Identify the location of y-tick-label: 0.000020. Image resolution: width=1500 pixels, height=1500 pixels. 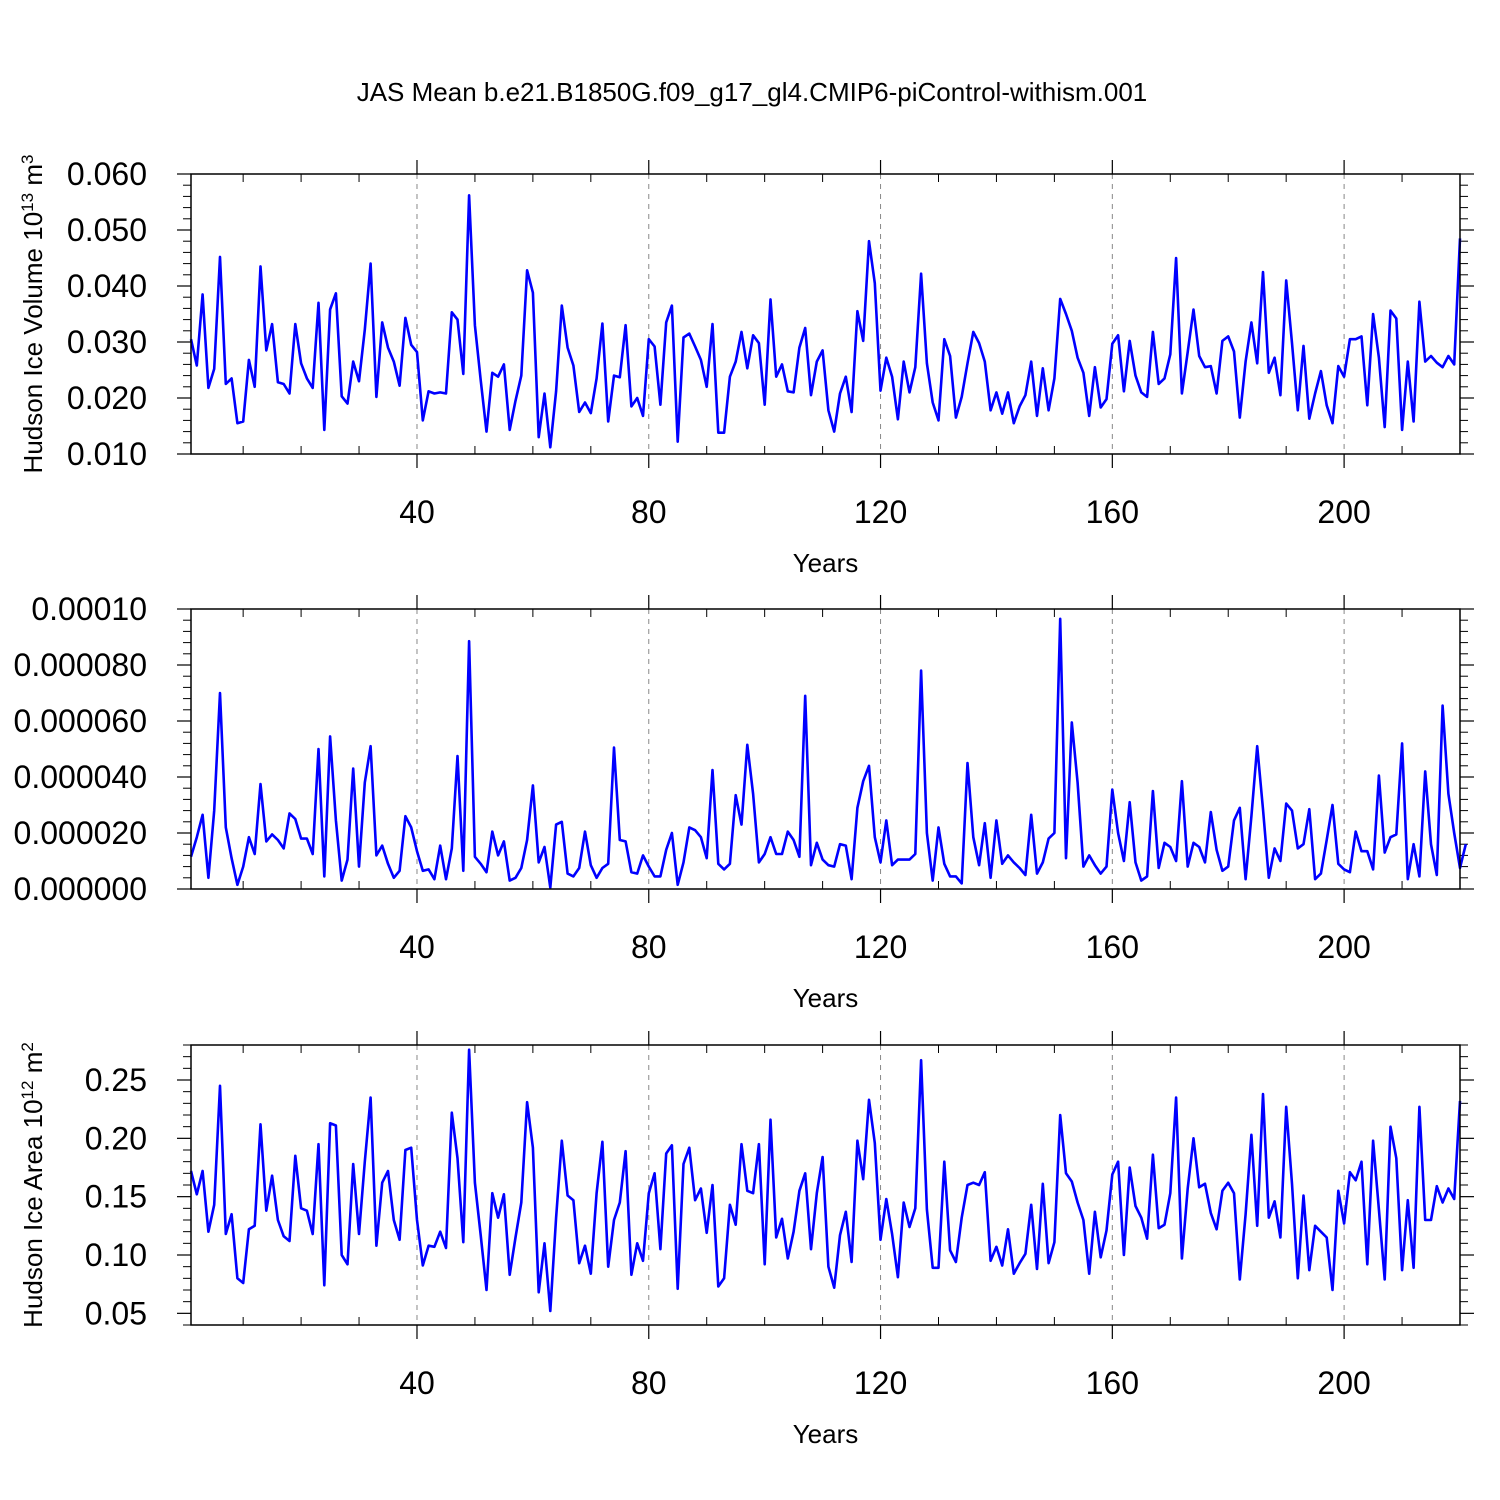
(80, 833).